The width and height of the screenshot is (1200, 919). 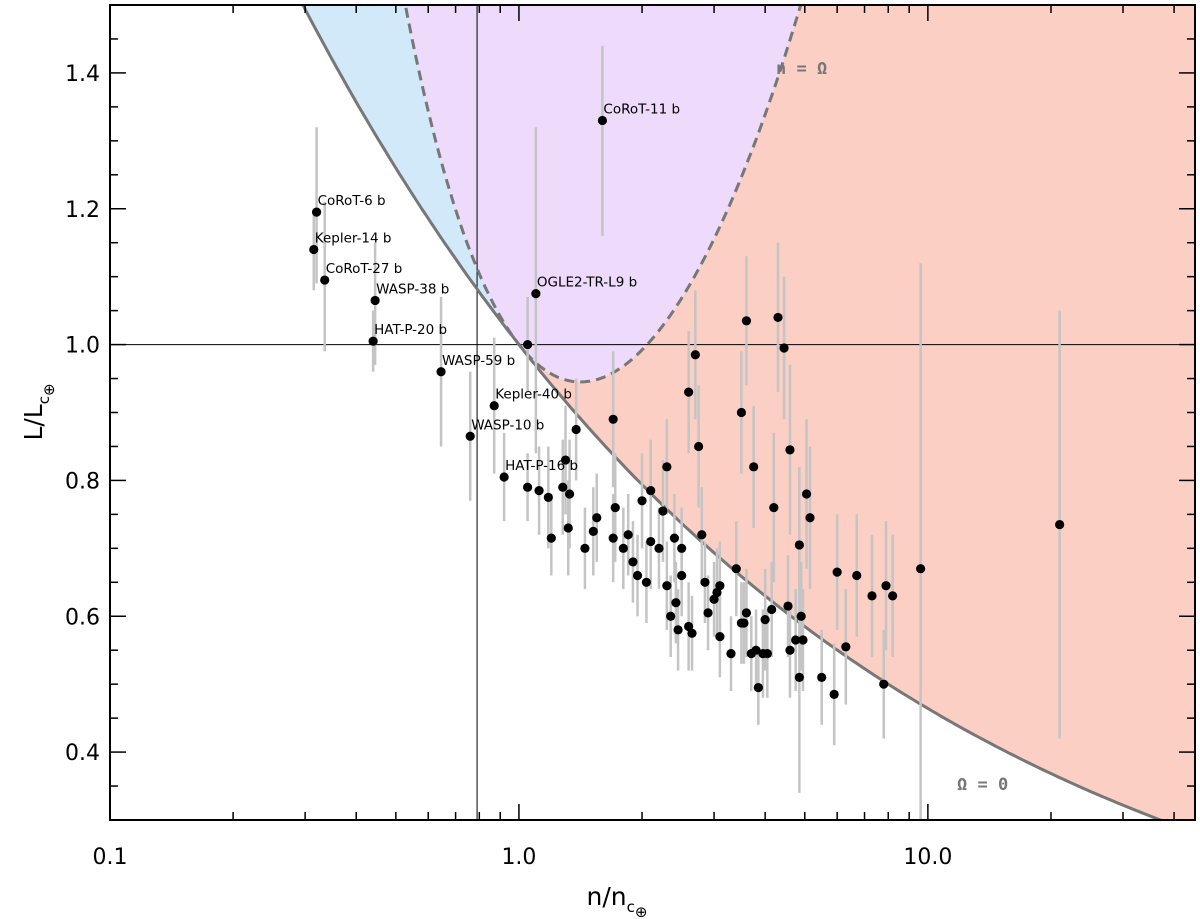 I want to click on x-tick-label-2: 10.0, so click(x=927, y=857).